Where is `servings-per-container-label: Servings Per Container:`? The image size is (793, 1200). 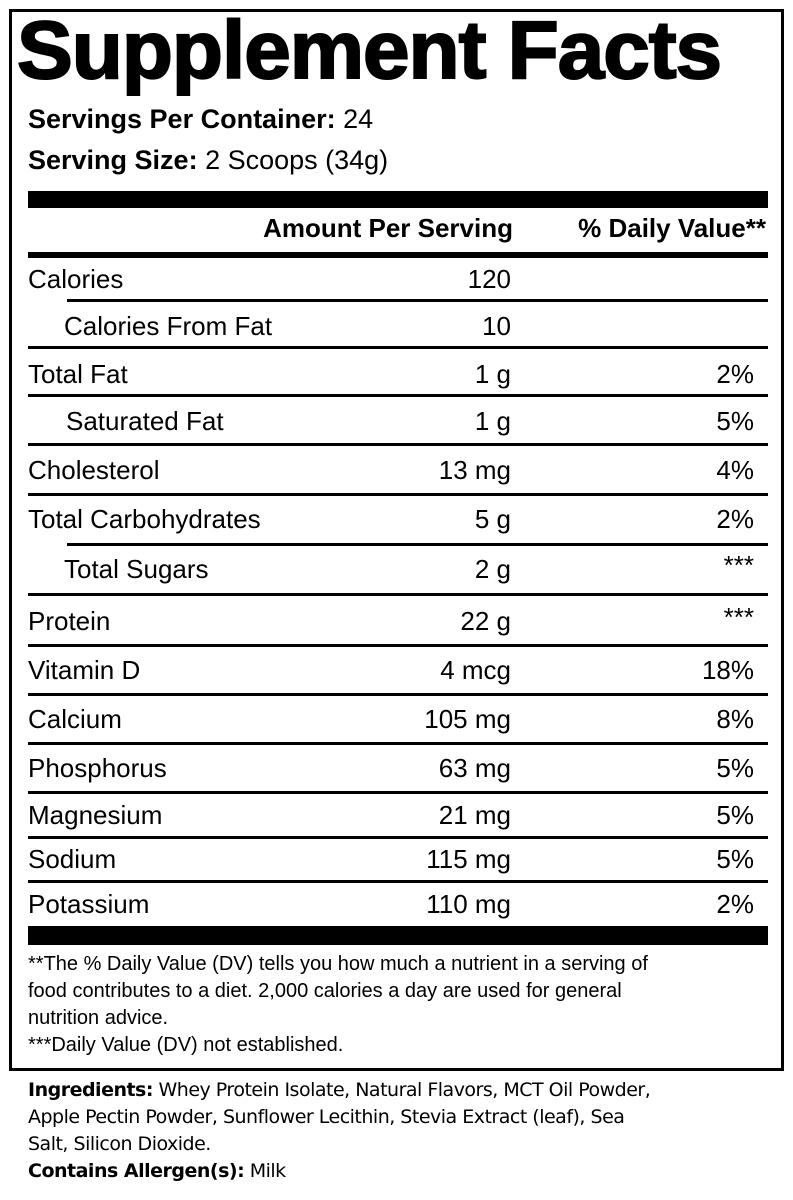 servings-per-container-label: Servings Per Container: is located at coordinates (182, 119).